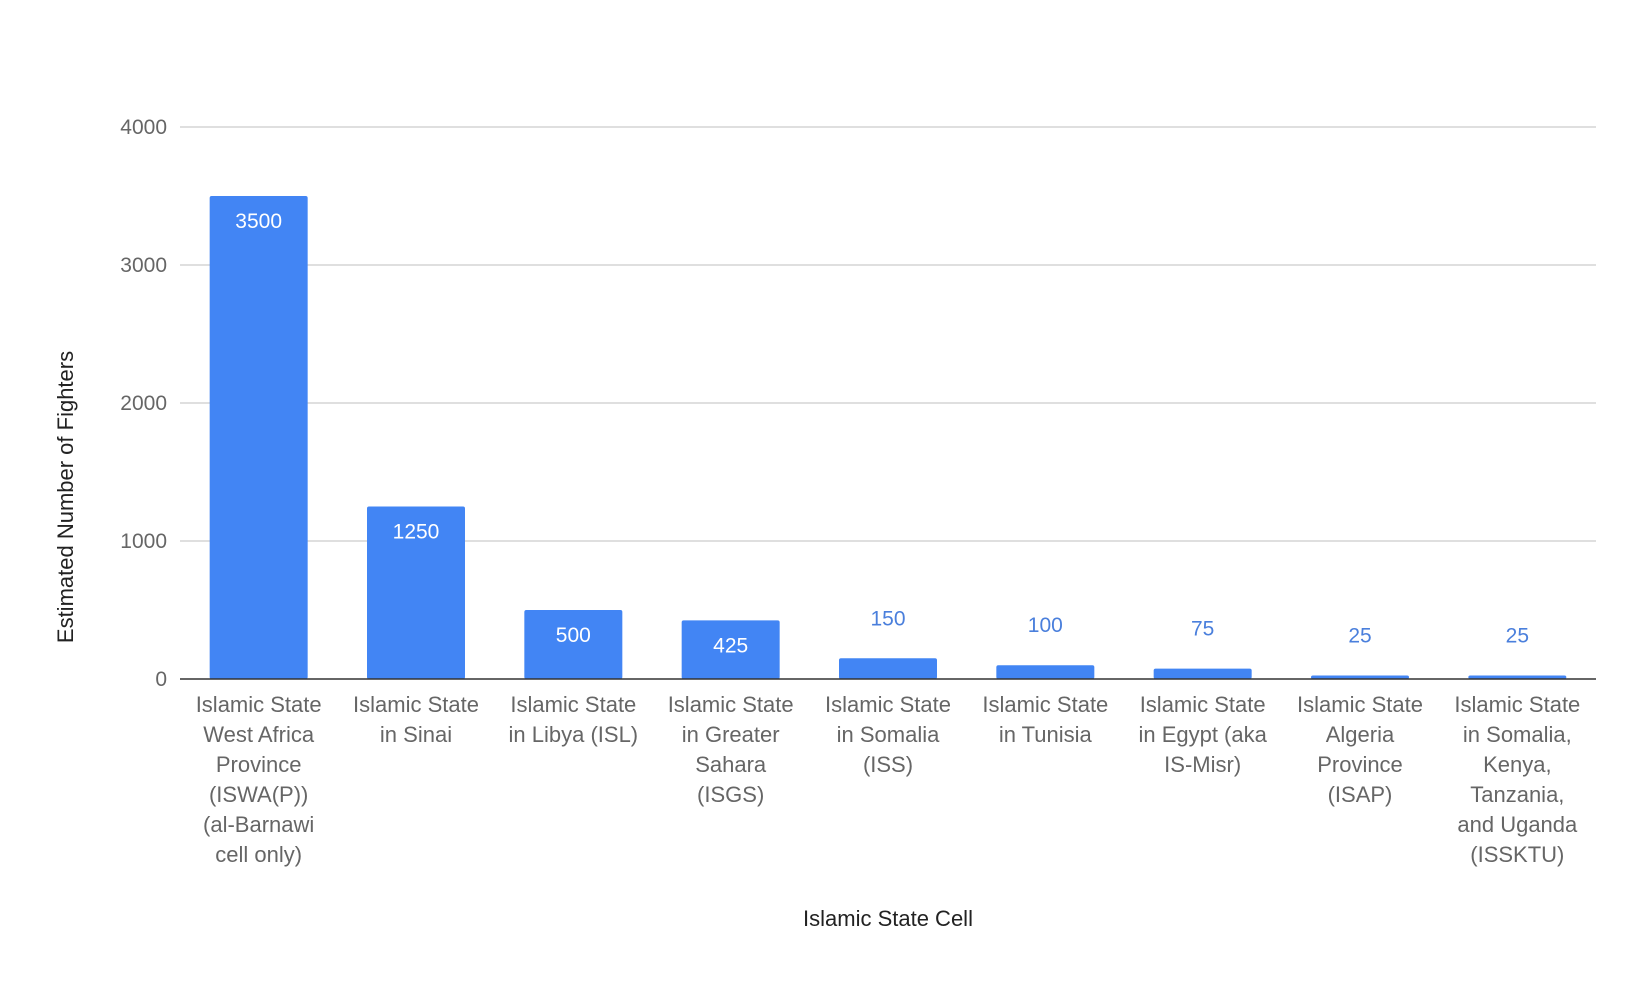 Image resolution: width=1642 pixels, height=986 pixels. Describe the element at coordinates (65, 497) in the screenshot. I see `y-axis-title: Estimated Number of Fighters` at that location.